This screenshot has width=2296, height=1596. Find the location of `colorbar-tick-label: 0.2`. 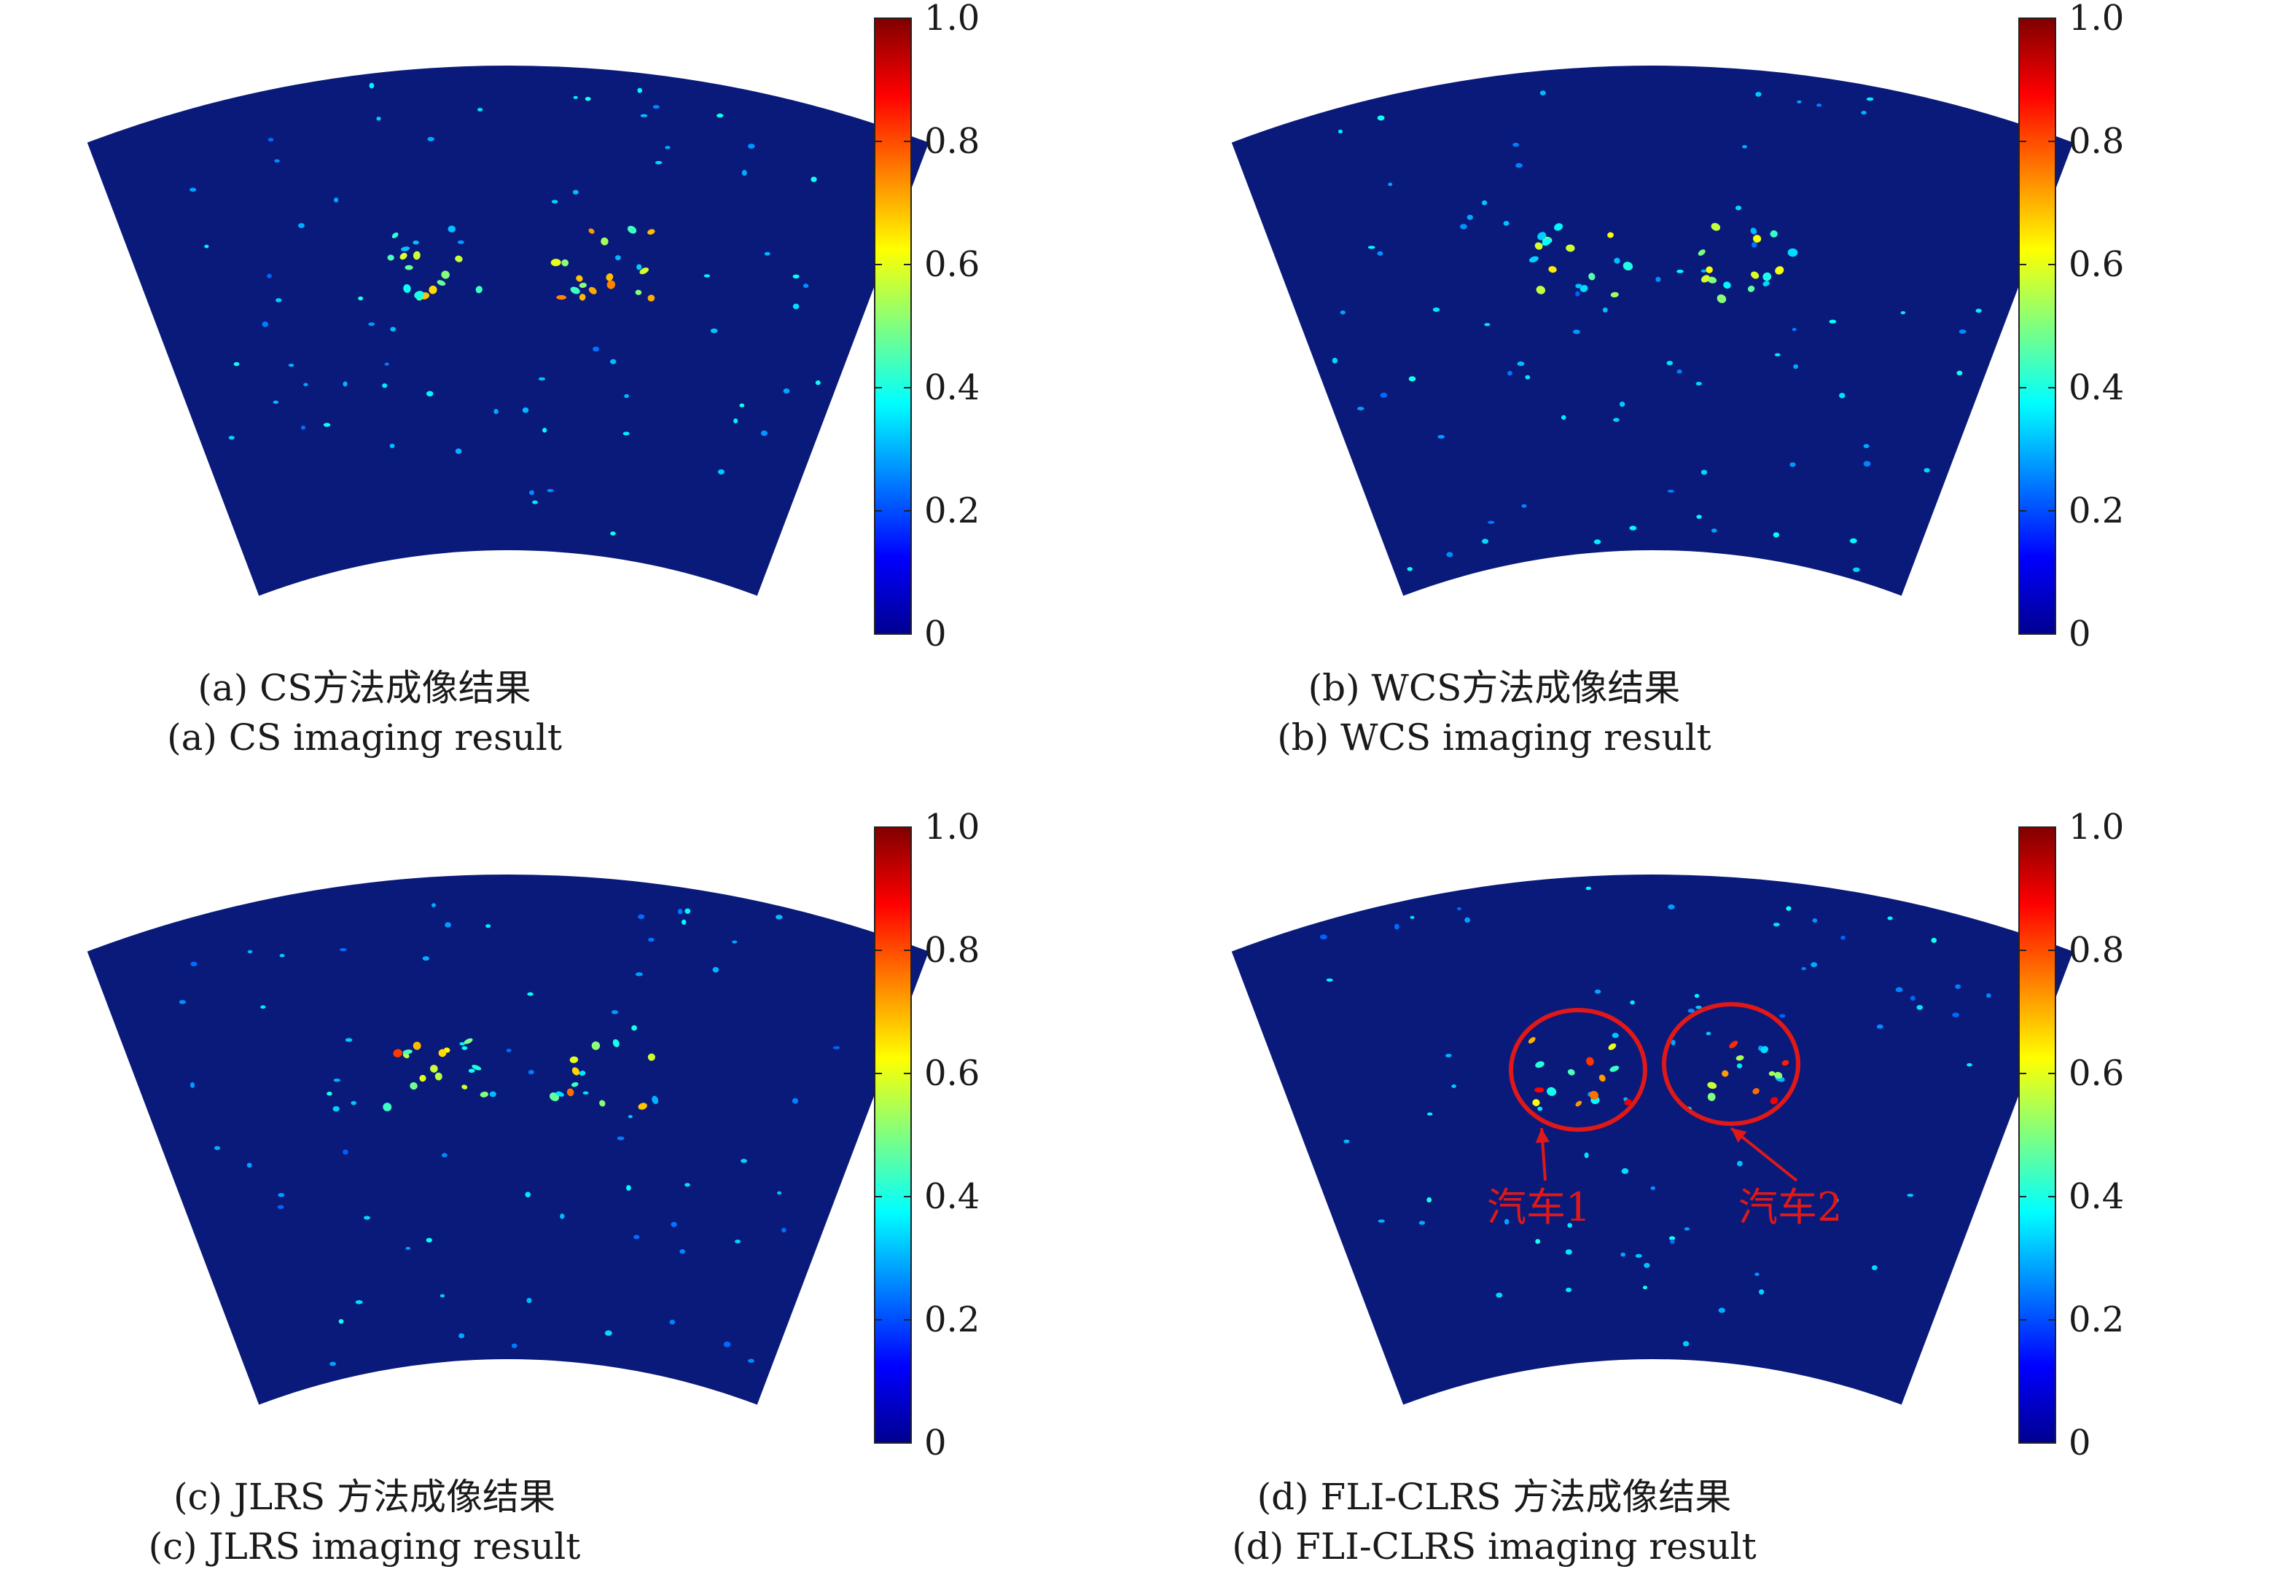

colorbar-tick-label: 0.2 is located at coordinates (2097, 1319).